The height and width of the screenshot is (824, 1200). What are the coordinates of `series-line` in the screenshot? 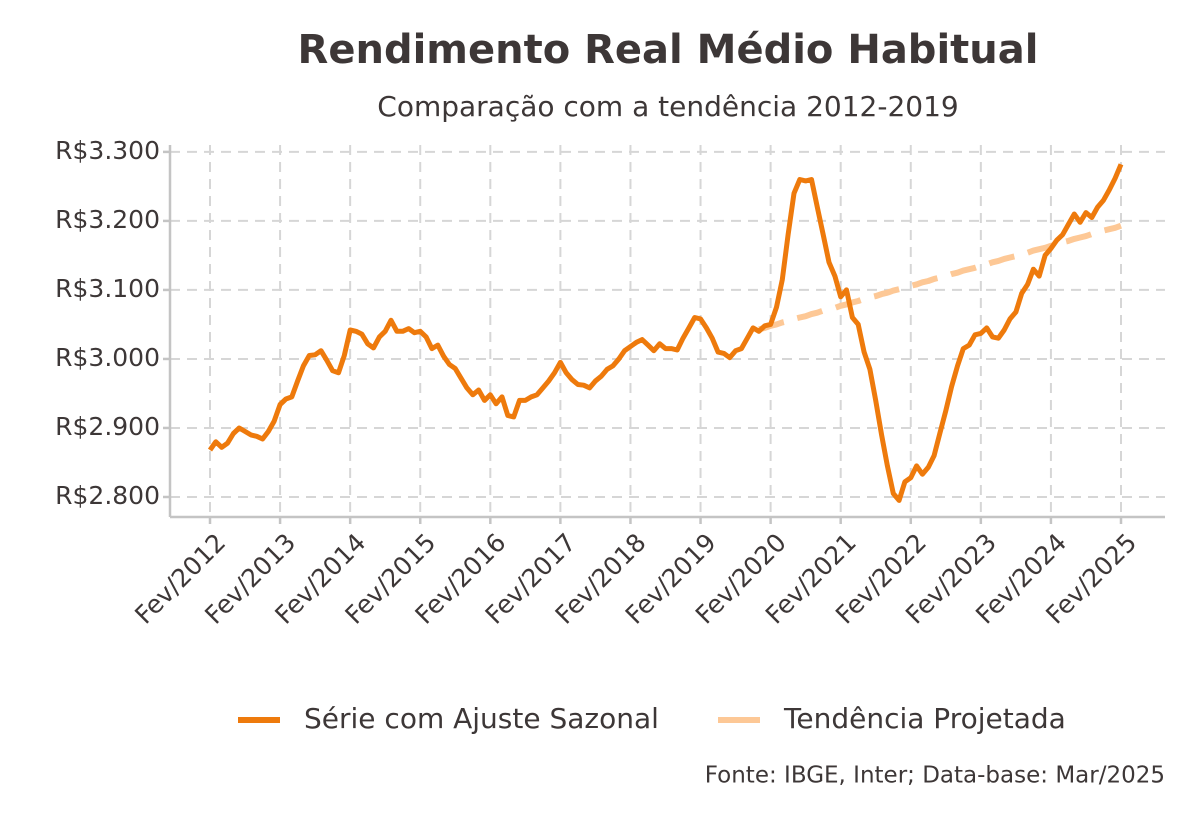 It's located at (940, 277).